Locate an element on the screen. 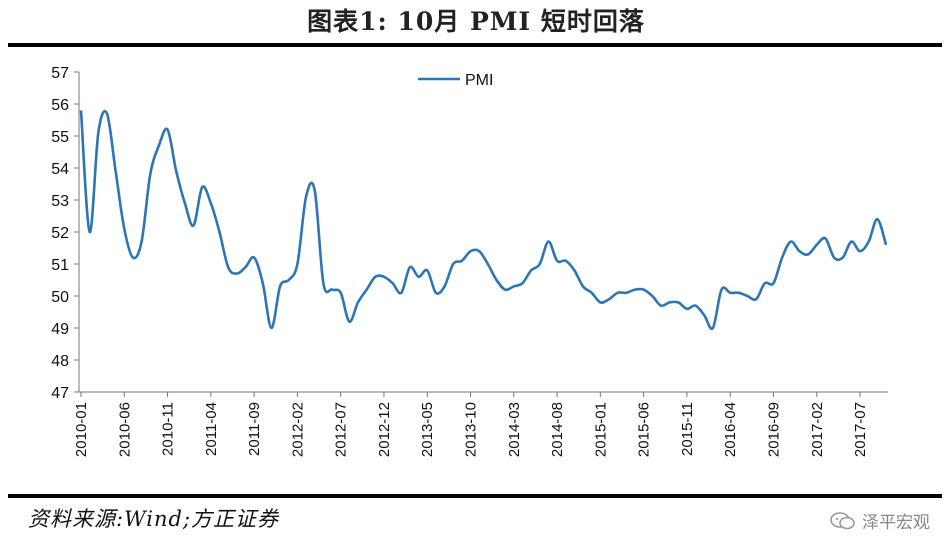  legend-label-pmi: PMI is located at coordinates (479, 80).